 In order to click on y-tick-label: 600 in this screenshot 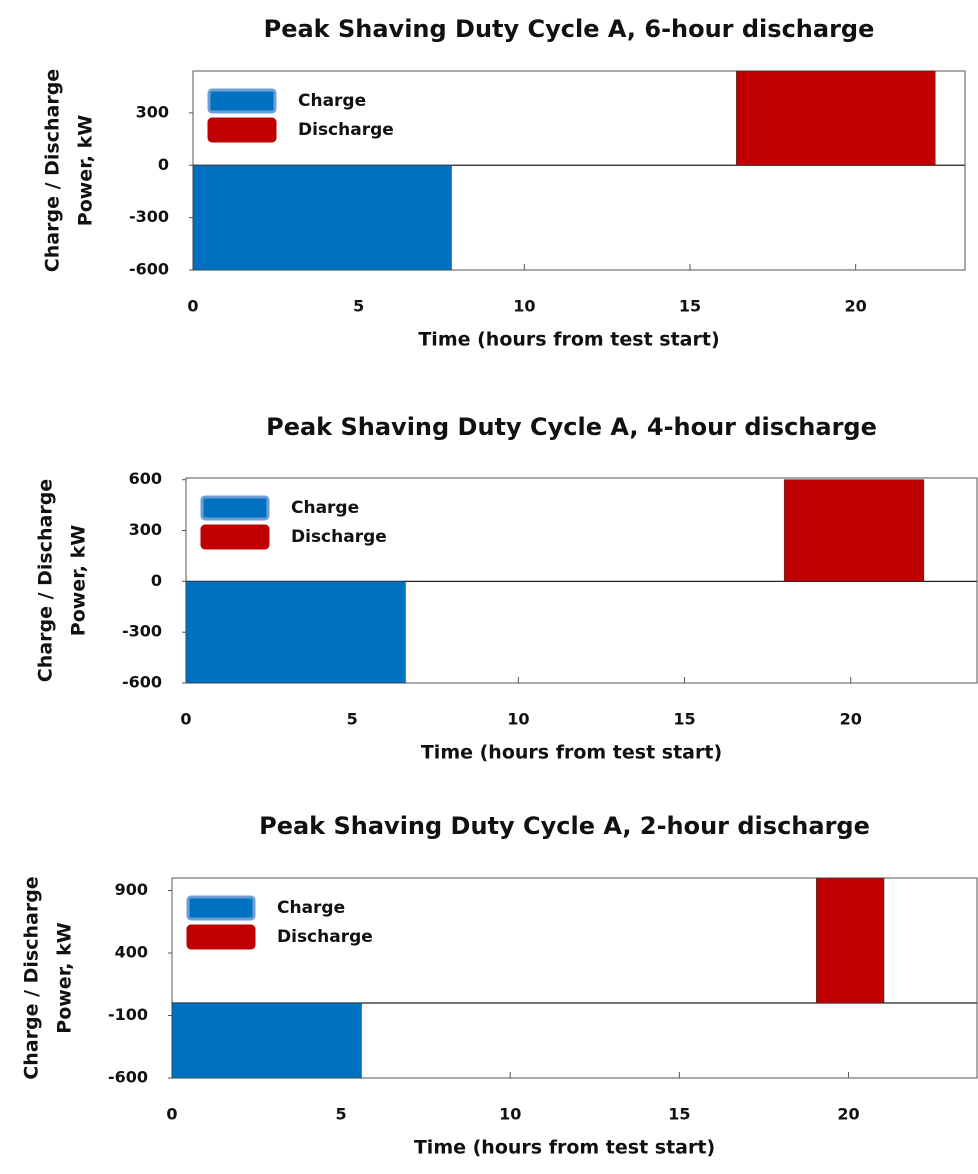, I will do `click(145, 478)`.